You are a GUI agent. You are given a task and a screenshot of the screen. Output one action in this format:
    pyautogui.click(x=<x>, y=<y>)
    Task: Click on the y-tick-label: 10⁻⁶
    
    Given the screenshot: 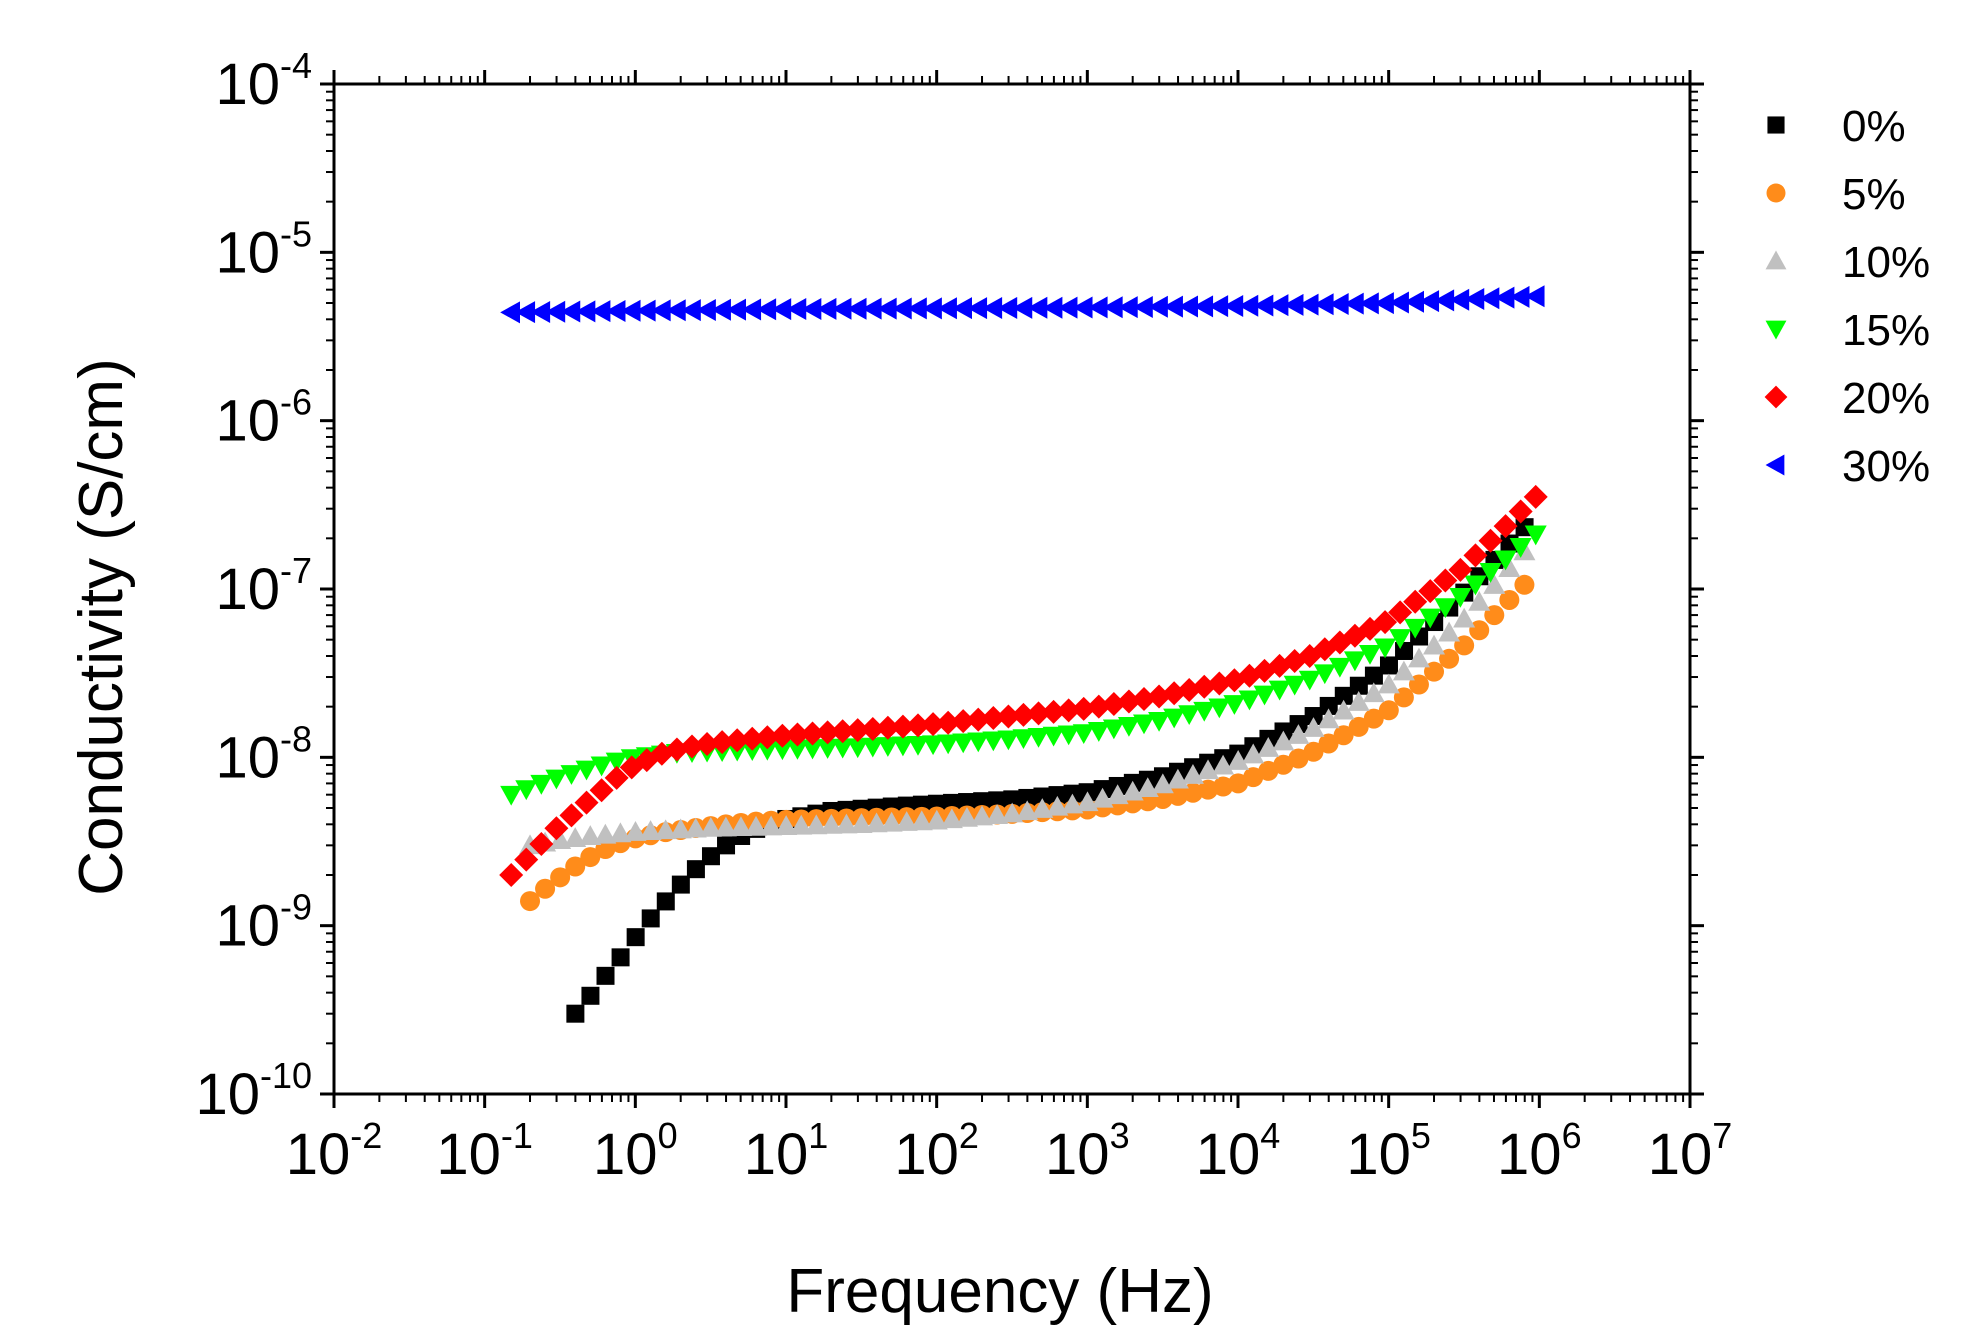 What is the action you would take?
    pyautogui.click(x=263, y=418)
    